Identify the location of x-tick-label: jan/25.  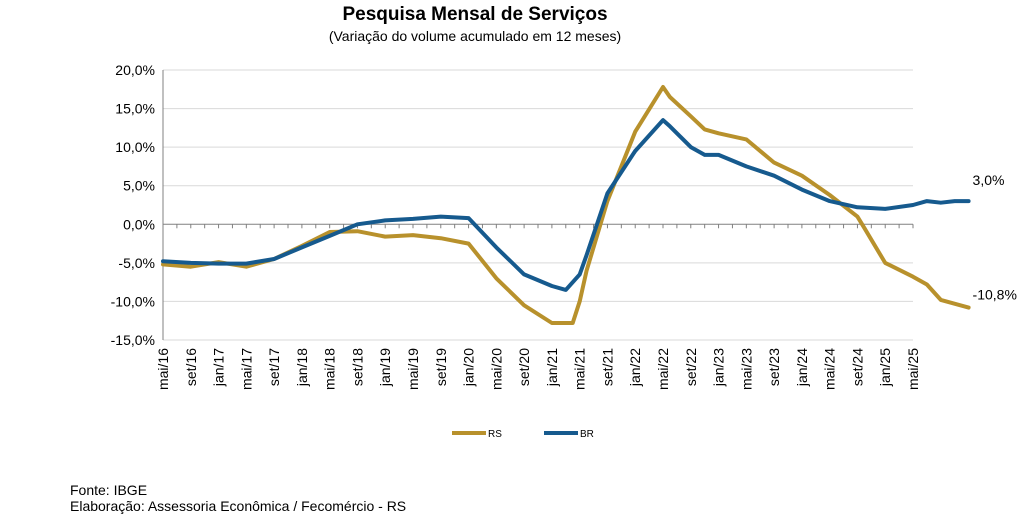
(885, 367).